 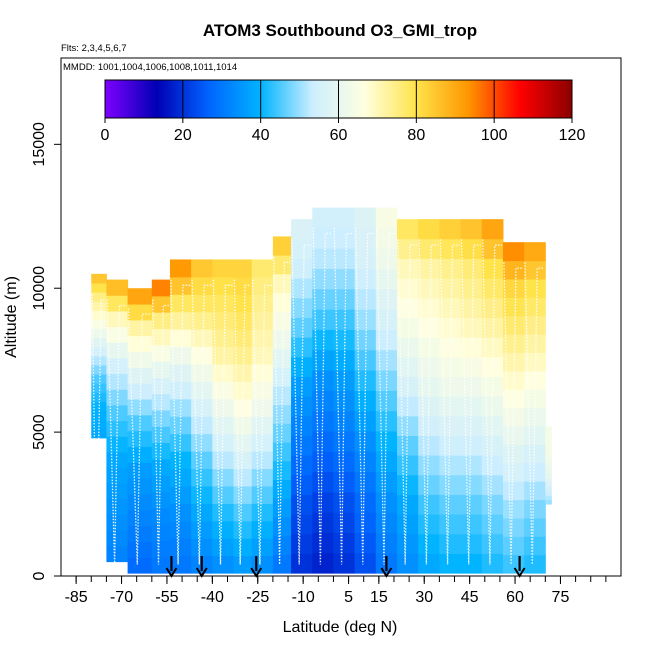 I want to click on x-tick-label: 15, so click(x=379, y=597).